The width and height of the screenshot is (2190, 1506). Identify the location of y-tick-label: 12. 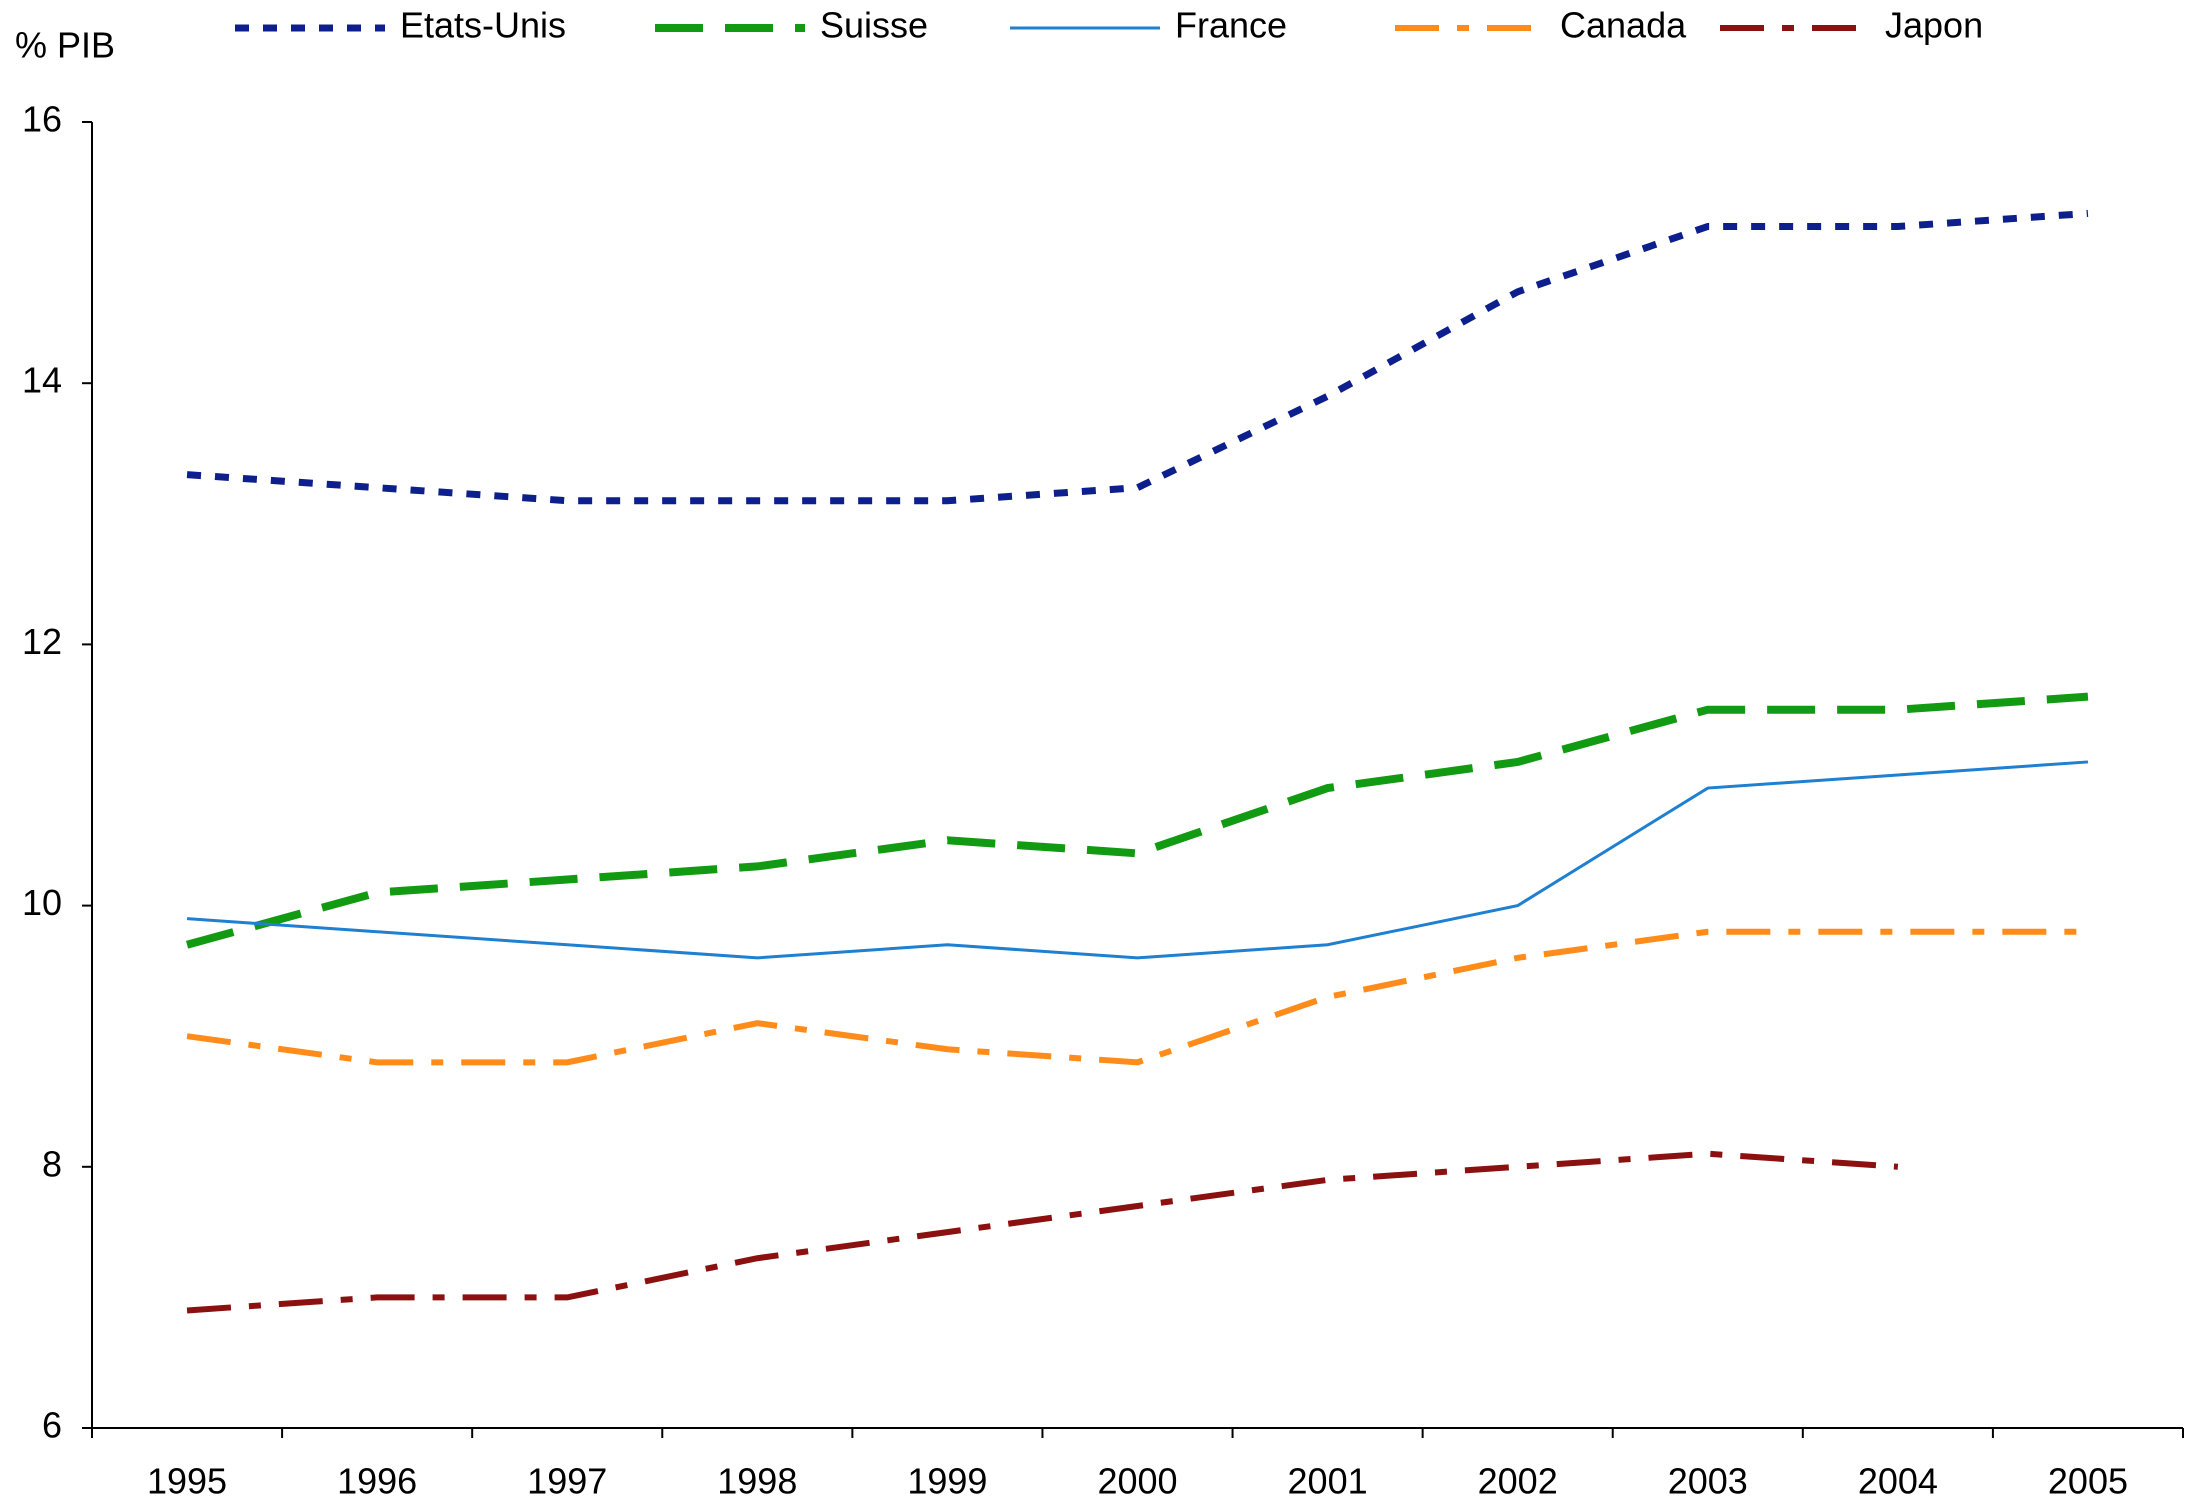
(42, 641).